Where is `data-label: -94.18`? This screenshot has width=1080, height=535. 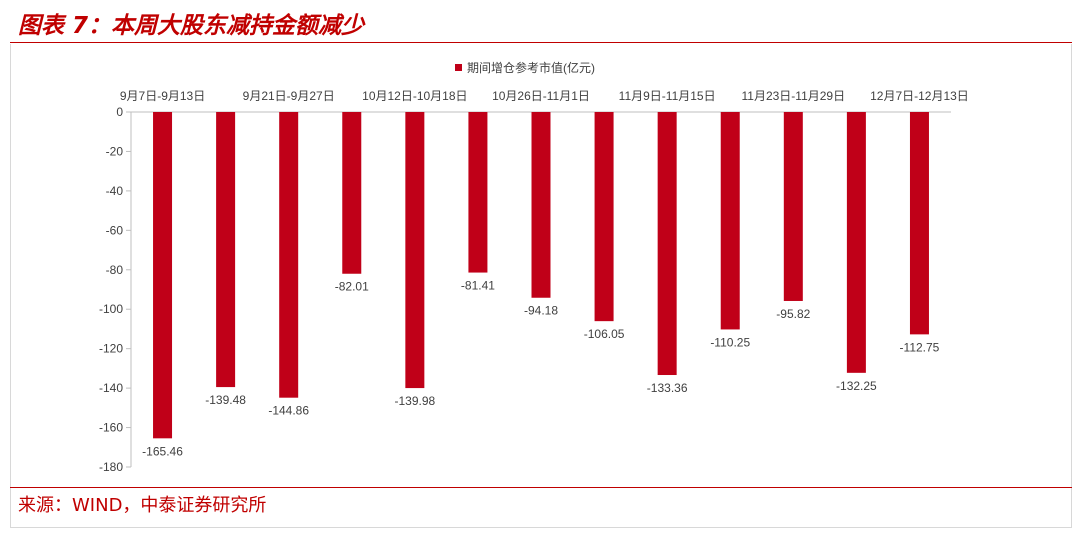
data-label: -94.18 is located at coordinates (541, 311).